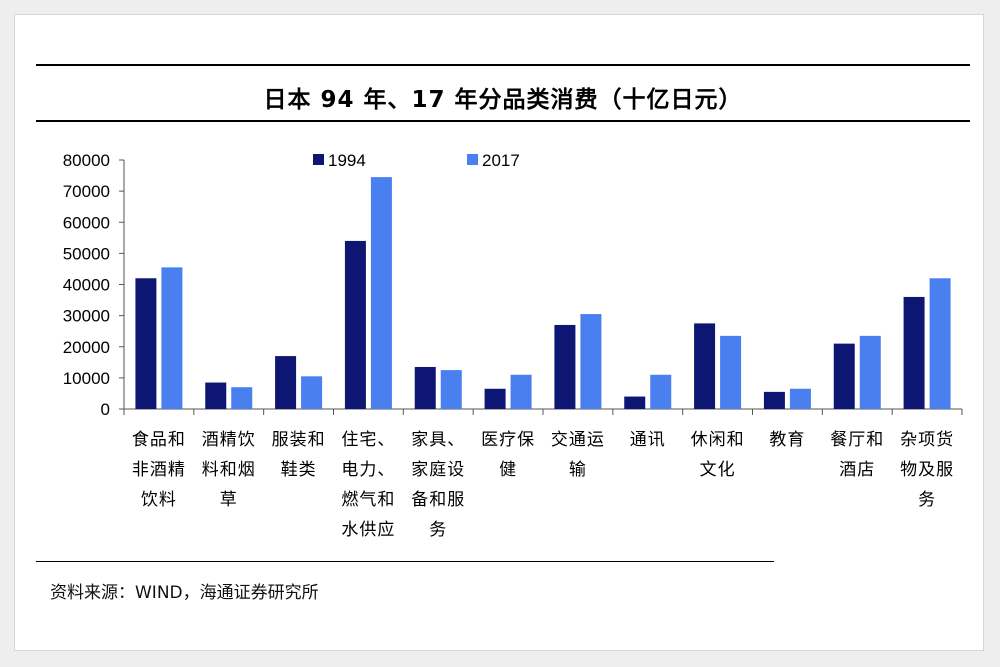 This screenshot has width=1000, height=667. I want to click on category-label: 输, so click(578, 470).